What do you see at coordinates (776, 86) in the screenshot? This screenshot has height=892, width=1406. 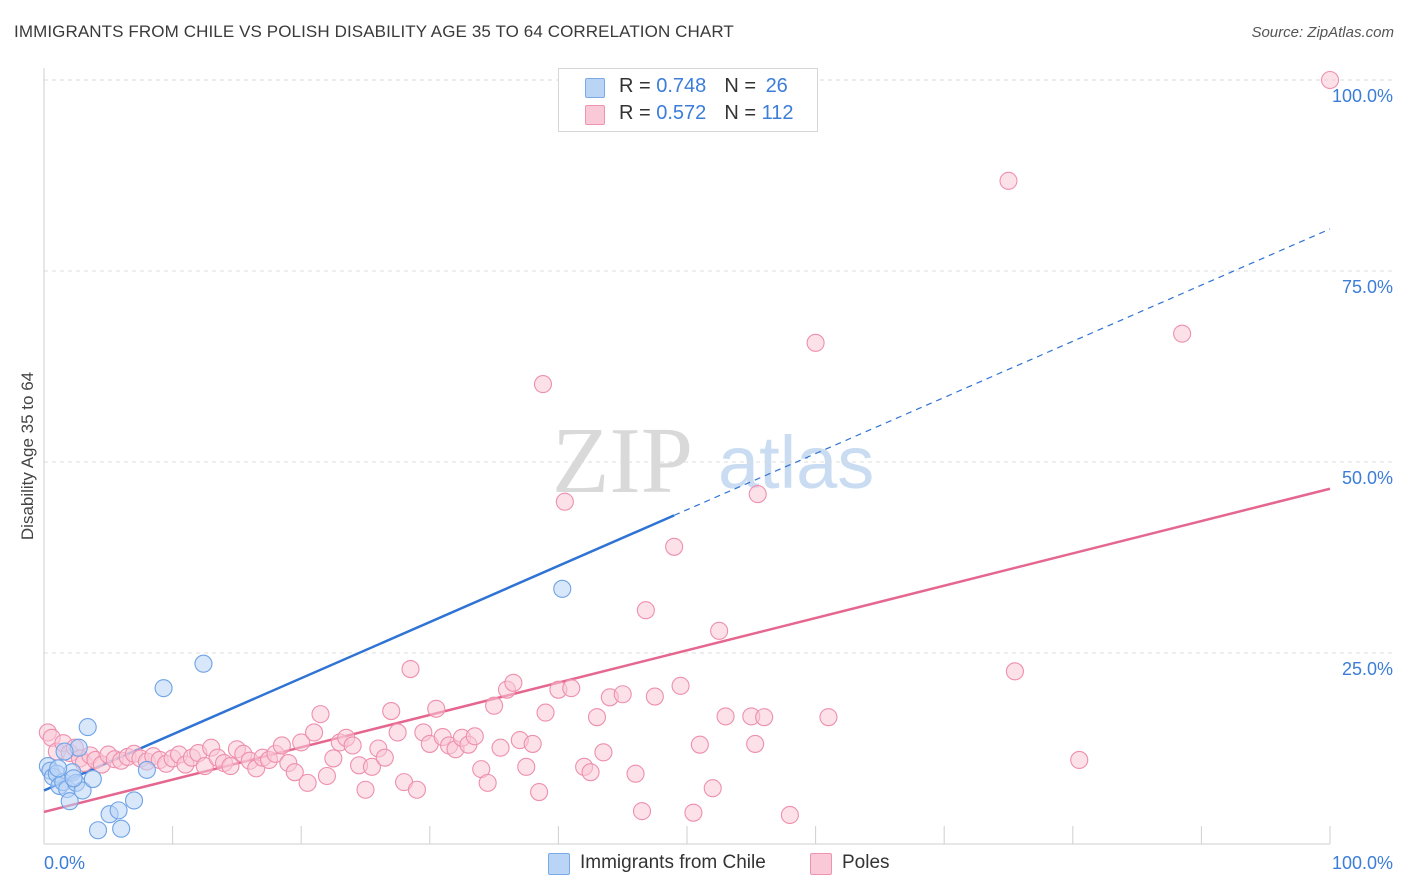 I see `stats-n-value-chile: 26` at bounding box center [776, 86].